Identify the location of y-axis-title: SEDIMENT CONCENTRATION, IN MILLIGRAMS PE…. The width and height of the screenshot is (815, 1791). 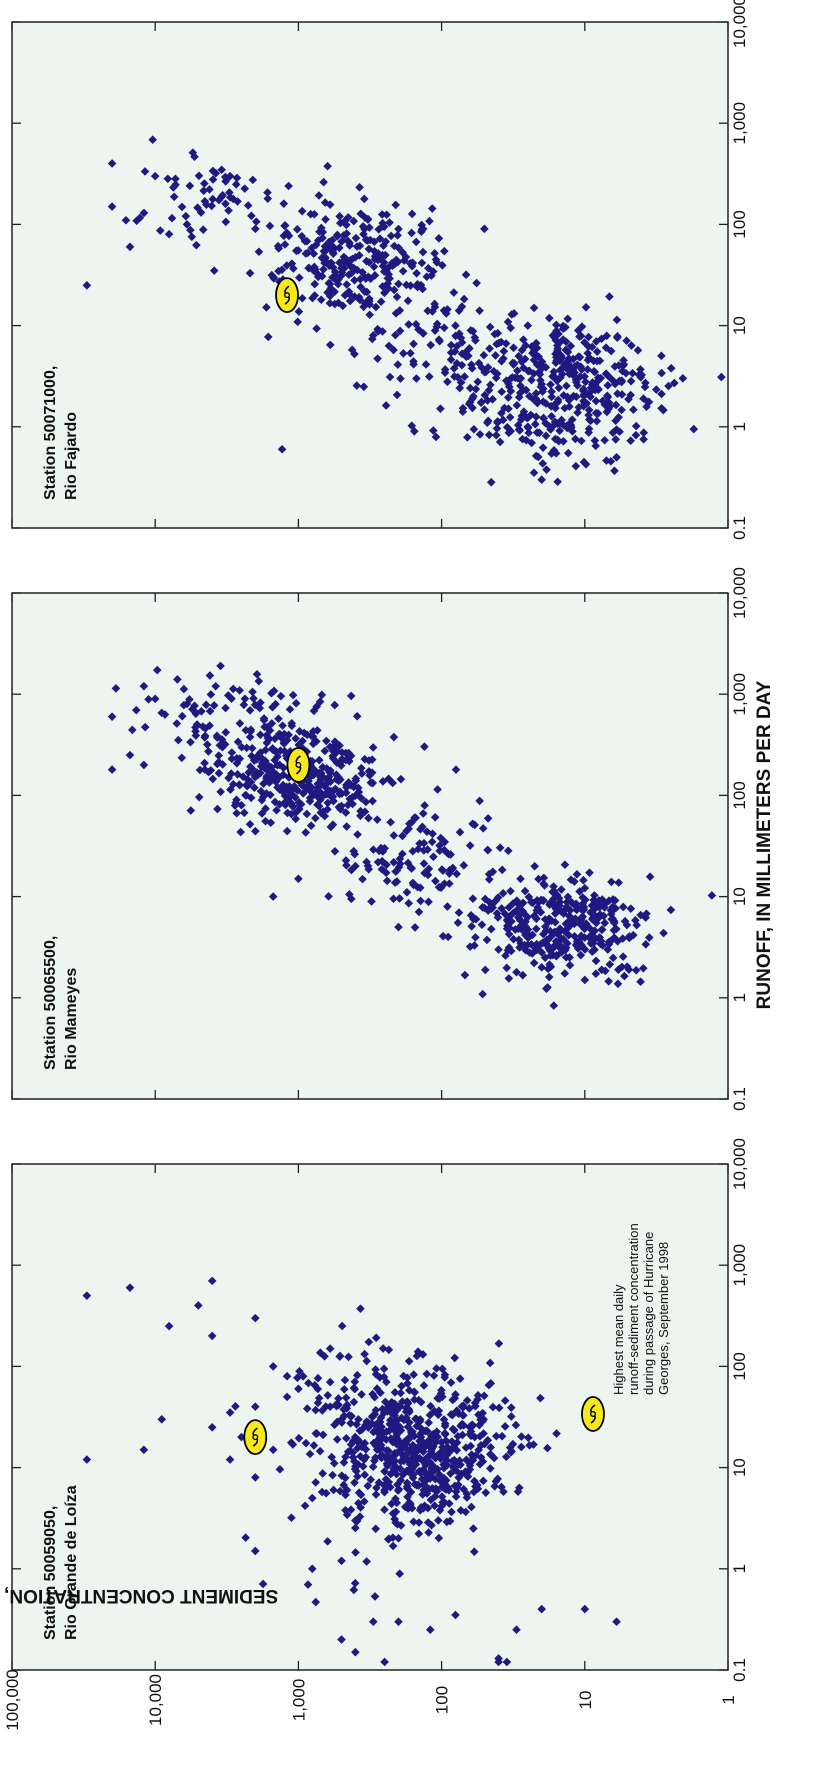
(139, 1595).